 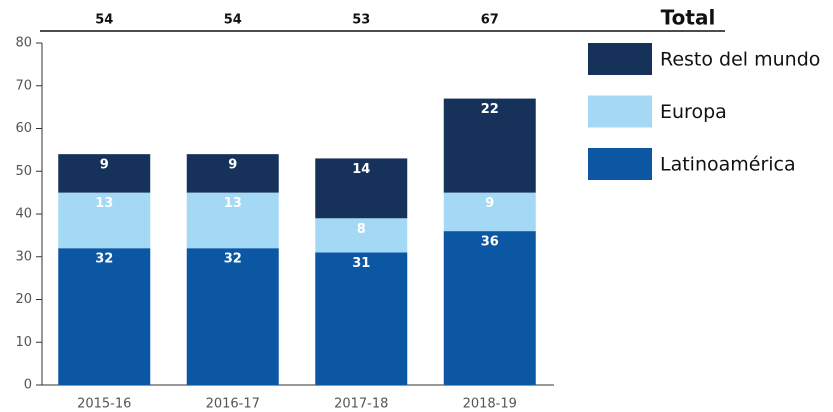 What do you see at coordinates (728, 165) in the screenshot?
I see `legend-label: Latinoamérica` at bounding box center [728, 165].